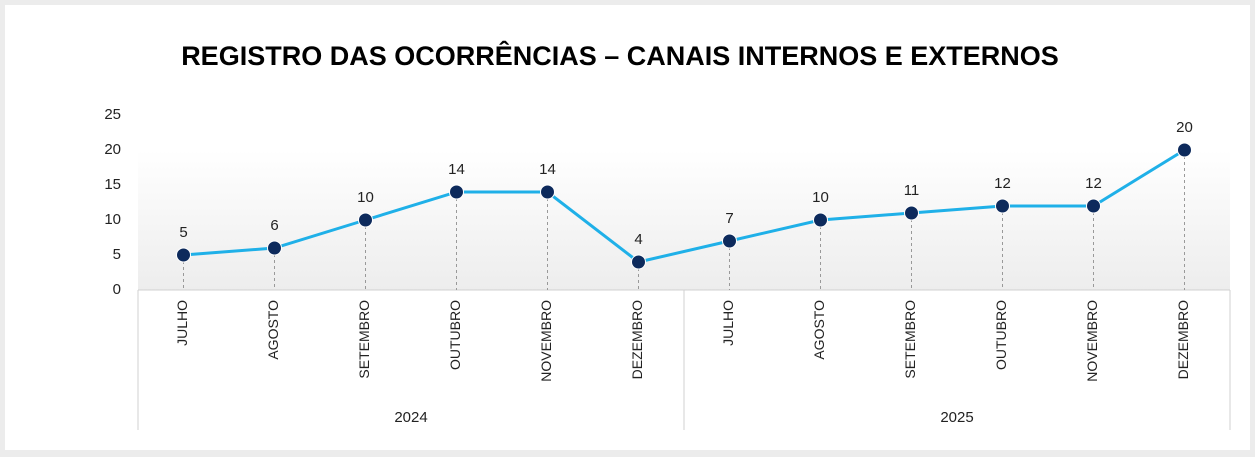 The width and height of the screenshot is (1255, 457). Describe the element at coordinates (912, 190) in the screenshot. I see `data-label: 11` at that location.